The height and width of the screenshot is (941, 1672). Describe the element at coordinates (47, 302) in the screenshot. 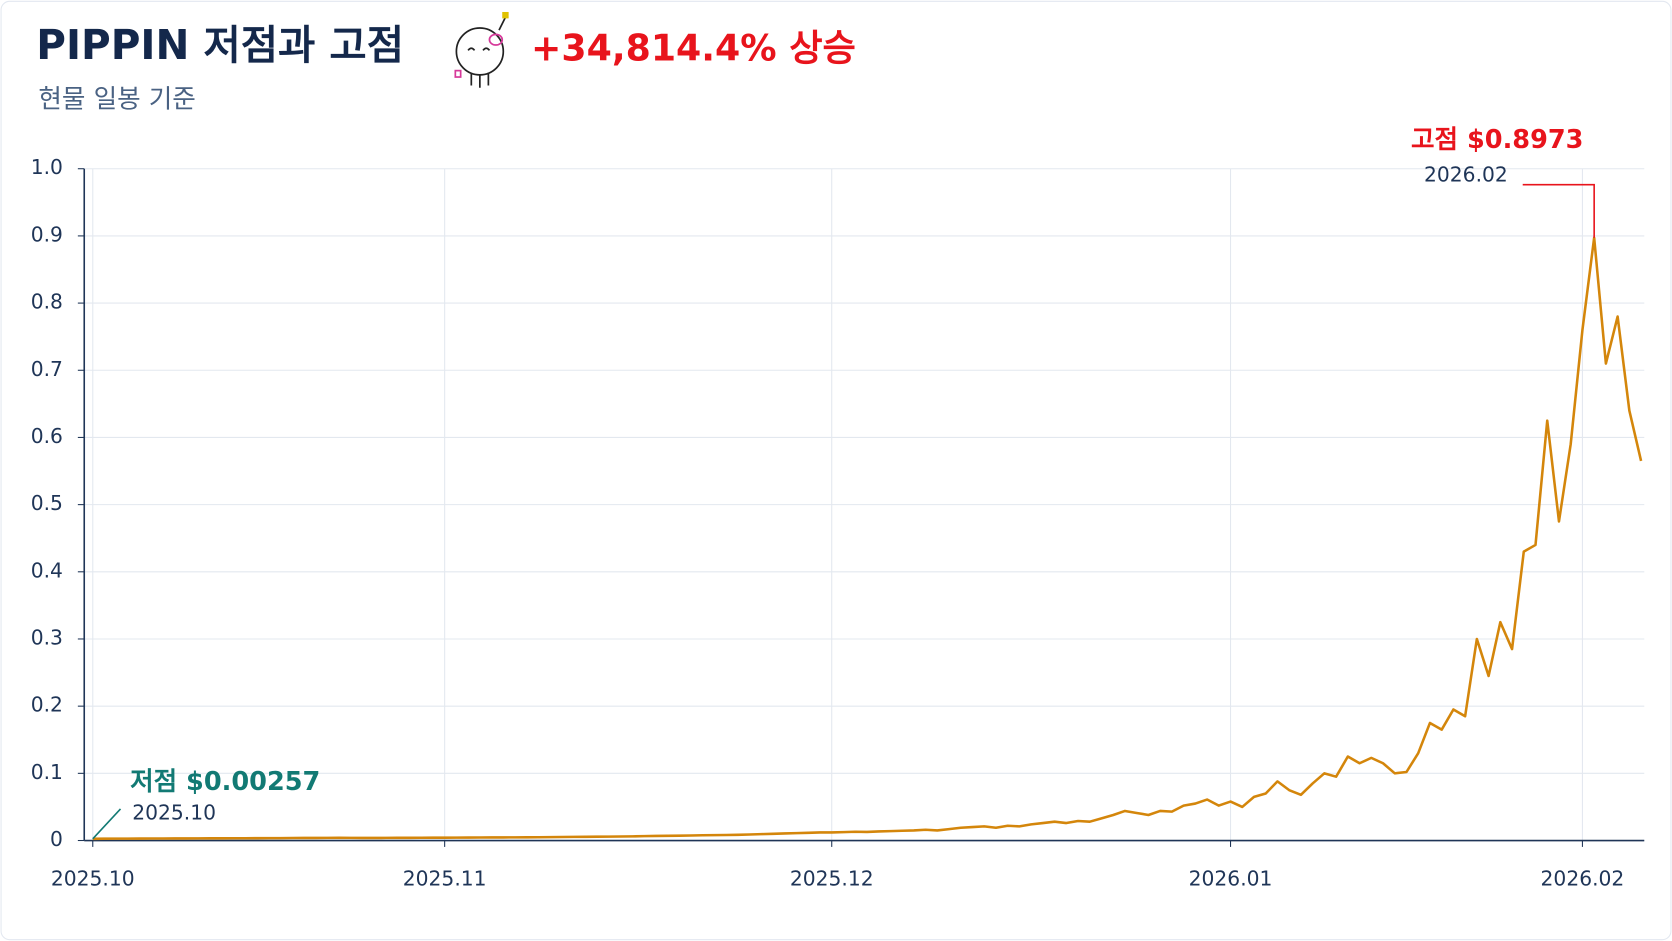

I see `y-tick-label: 0.8` at that location.